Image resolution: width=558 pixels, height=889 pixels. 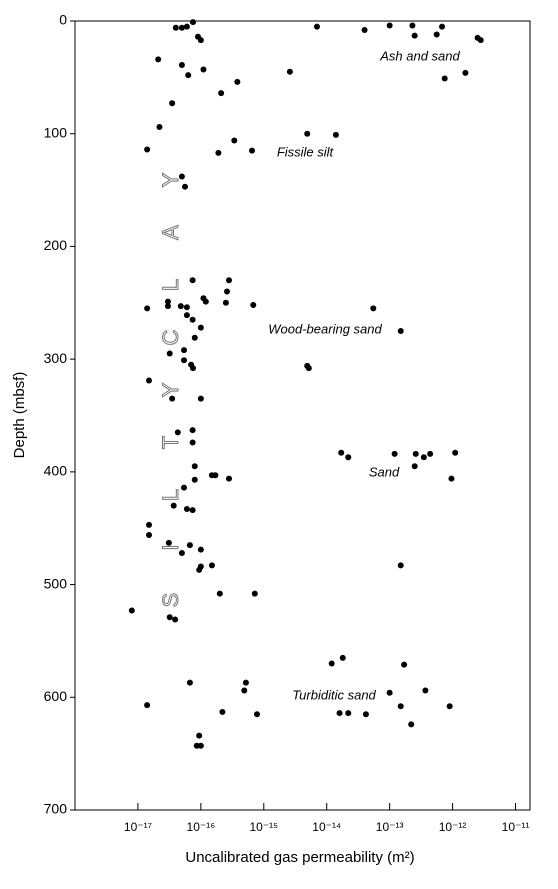 What do you see at coordinates (170, 337) in the screenshot?
I see `vertical-letter: C` at bounding box center [170, 337].